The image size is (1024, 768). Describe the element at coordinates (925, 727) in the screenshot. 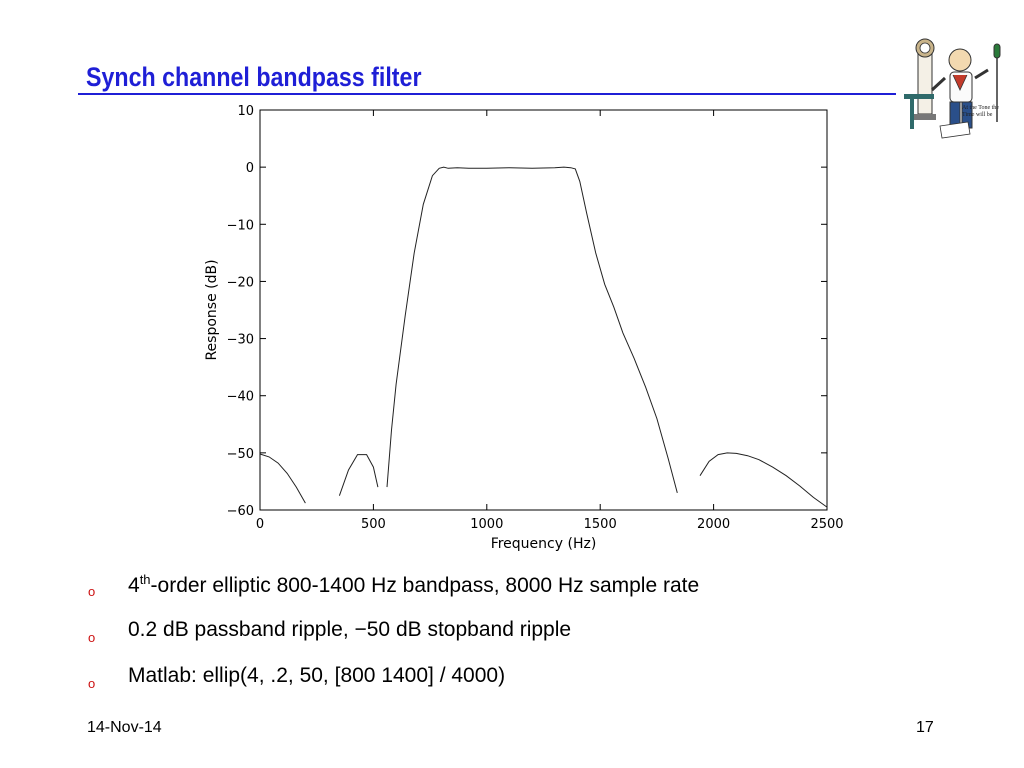

I see `page-number: 17` at that location.